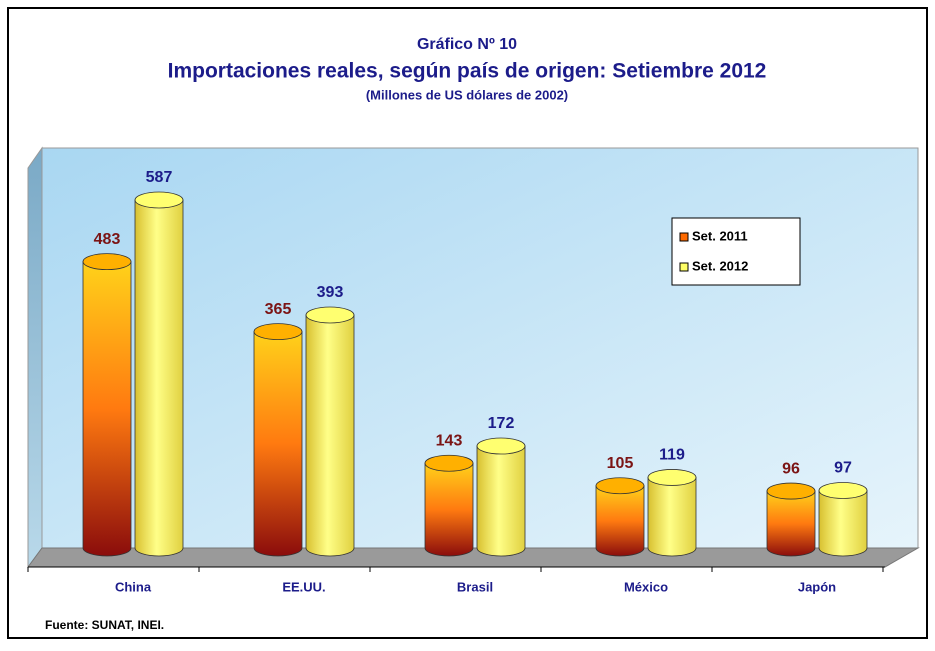 The width and height of the screenshot is (935, 651). What do you see at coordinates (736, 251) in the screenshot?
I see `legend-box` at bounding box center [736, 251].